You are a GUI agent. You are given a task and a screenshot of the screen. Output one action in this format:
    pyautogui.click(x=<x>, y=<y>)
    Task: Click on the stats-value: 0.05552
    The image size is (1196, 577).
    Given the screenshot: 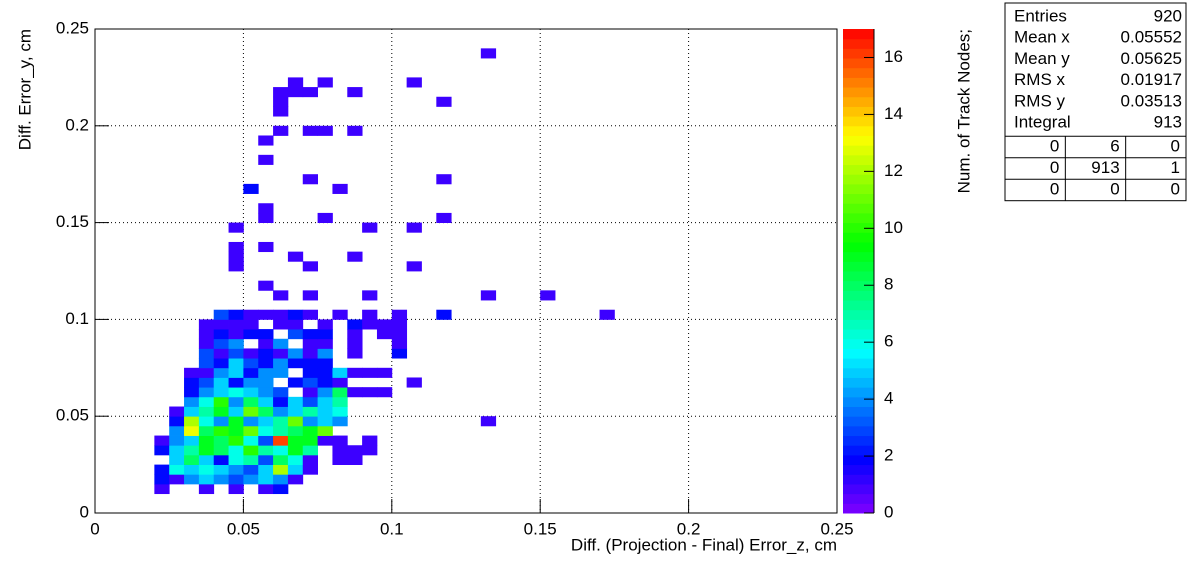 What is the action you would take?
    pyautogui.click(x=1151, y=37)
    